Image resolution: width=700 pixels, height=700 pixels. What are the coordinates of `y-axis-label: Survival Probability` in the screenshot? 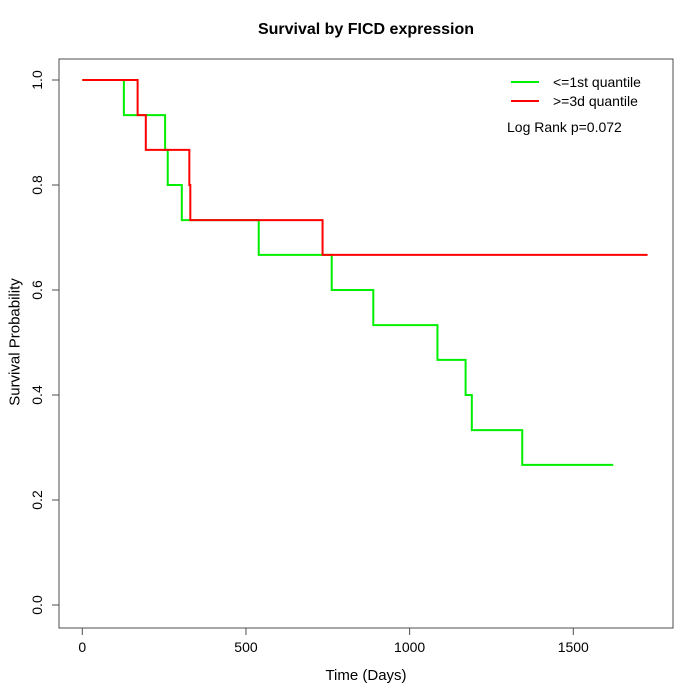 It's located at (15, 342).